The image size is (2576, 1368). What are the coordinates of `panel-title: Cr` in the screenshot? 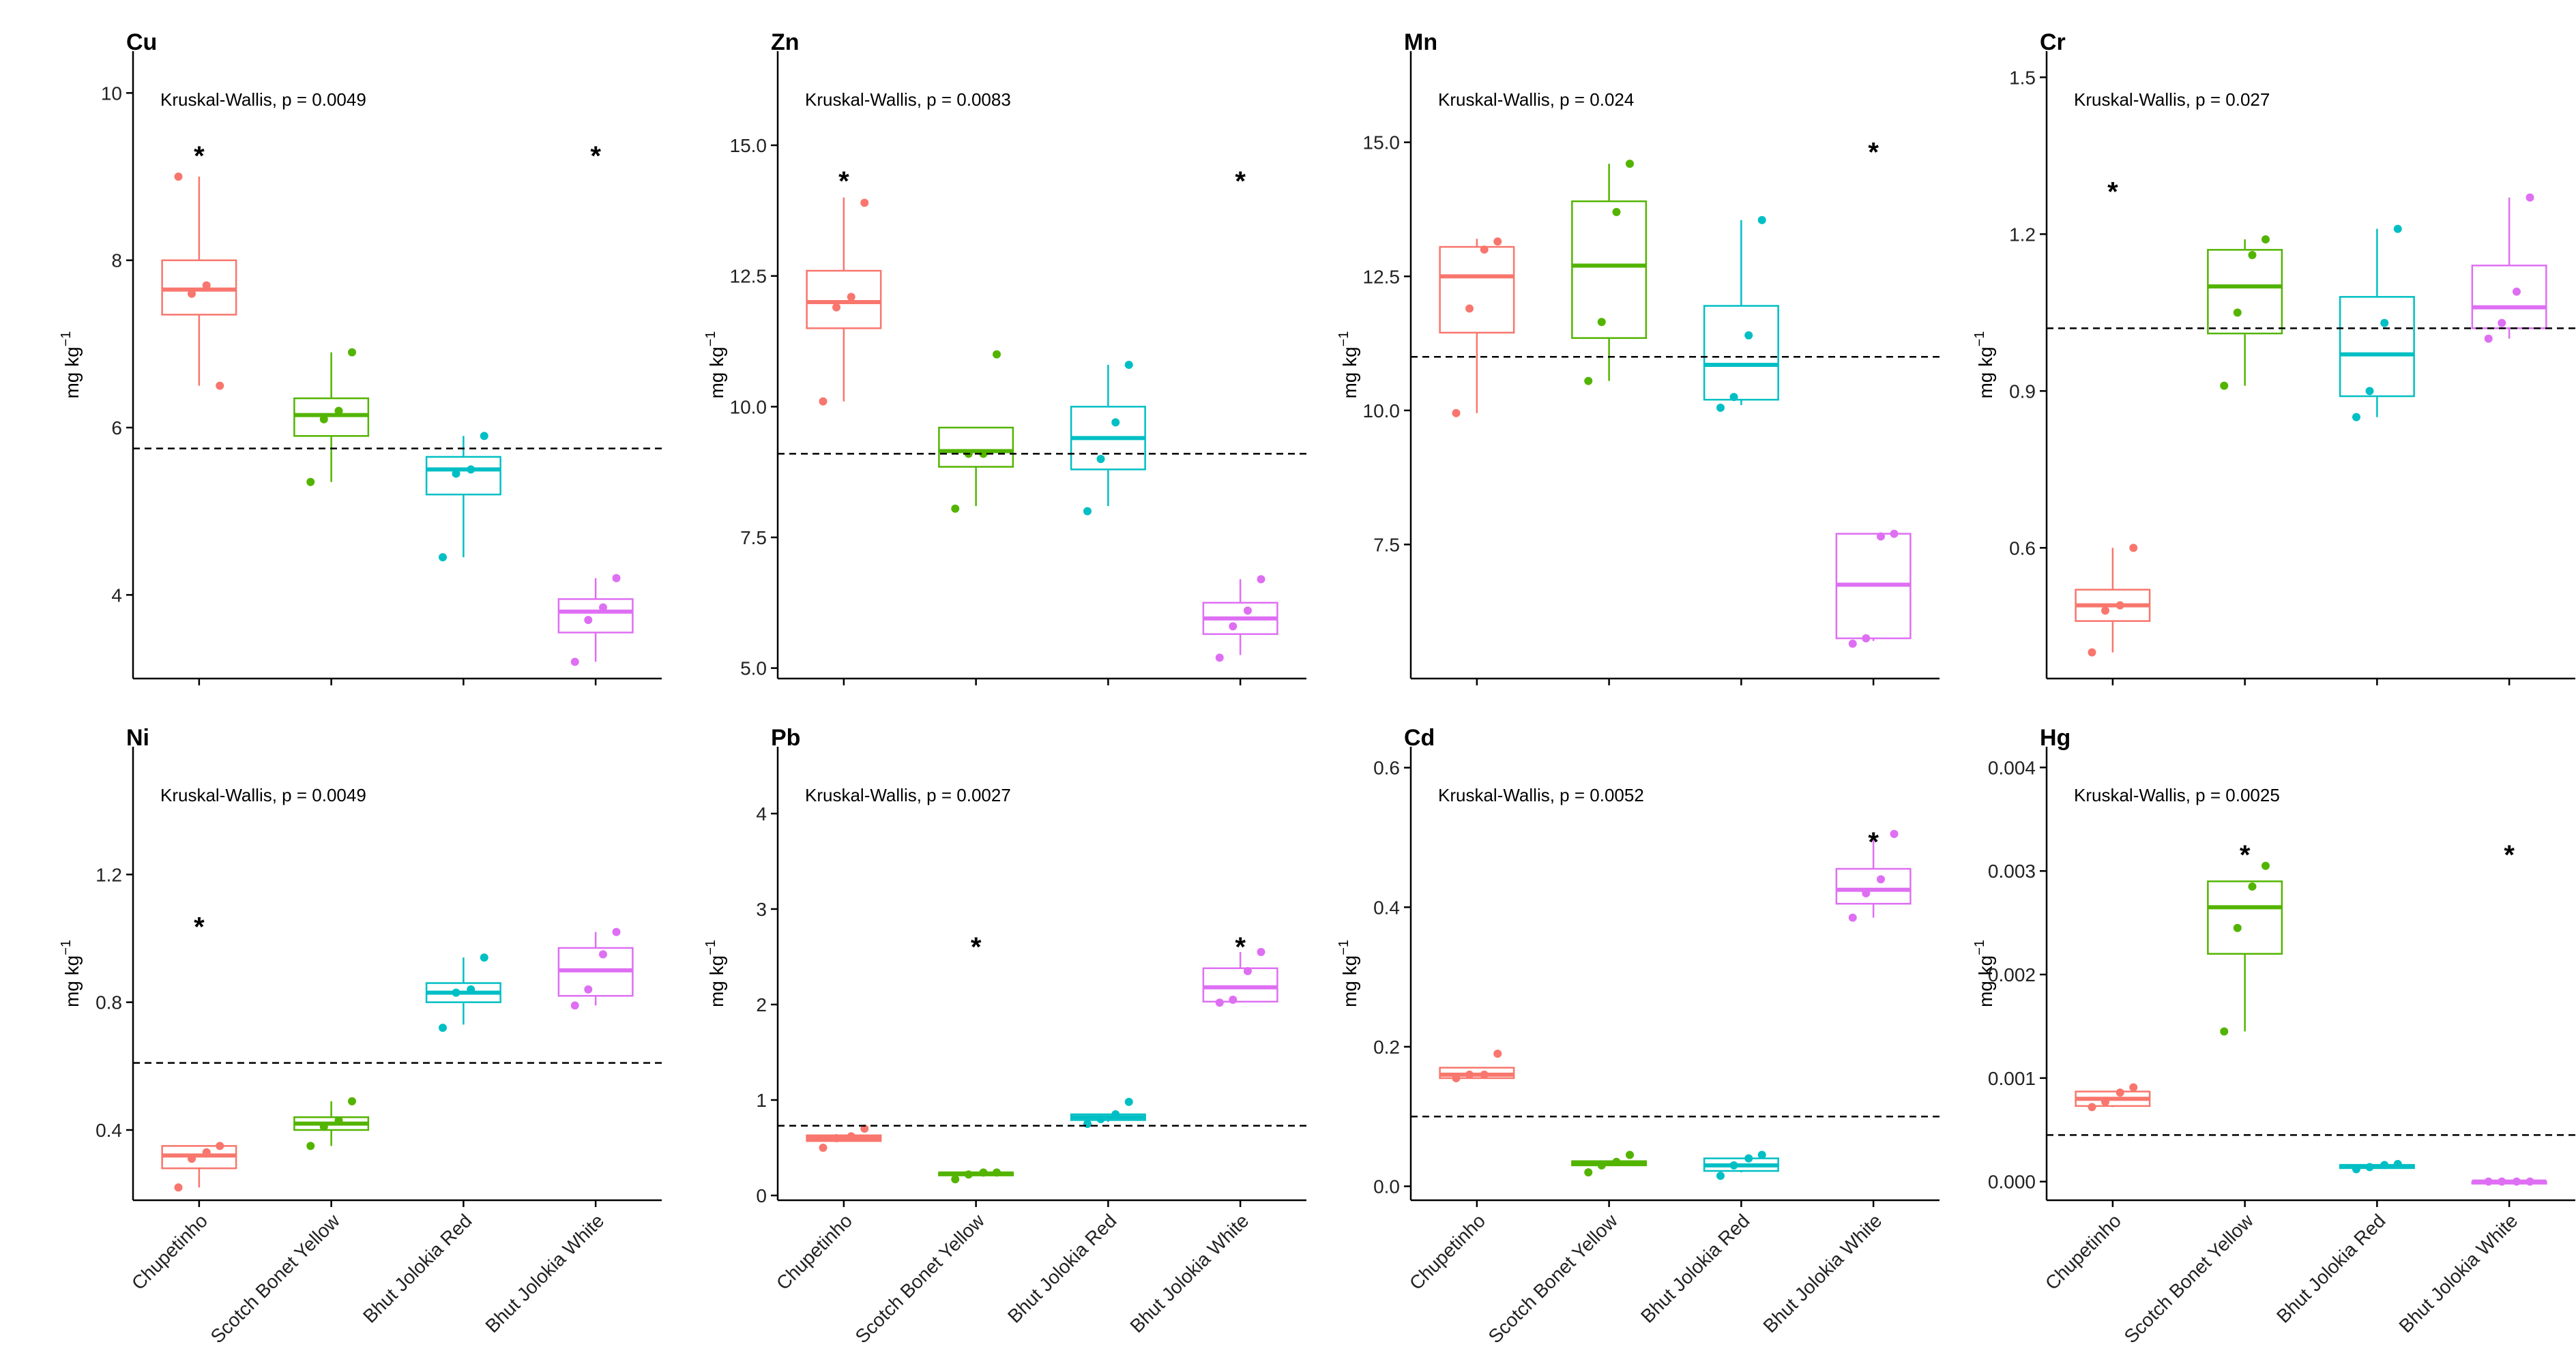 It's located at (2053, 42).